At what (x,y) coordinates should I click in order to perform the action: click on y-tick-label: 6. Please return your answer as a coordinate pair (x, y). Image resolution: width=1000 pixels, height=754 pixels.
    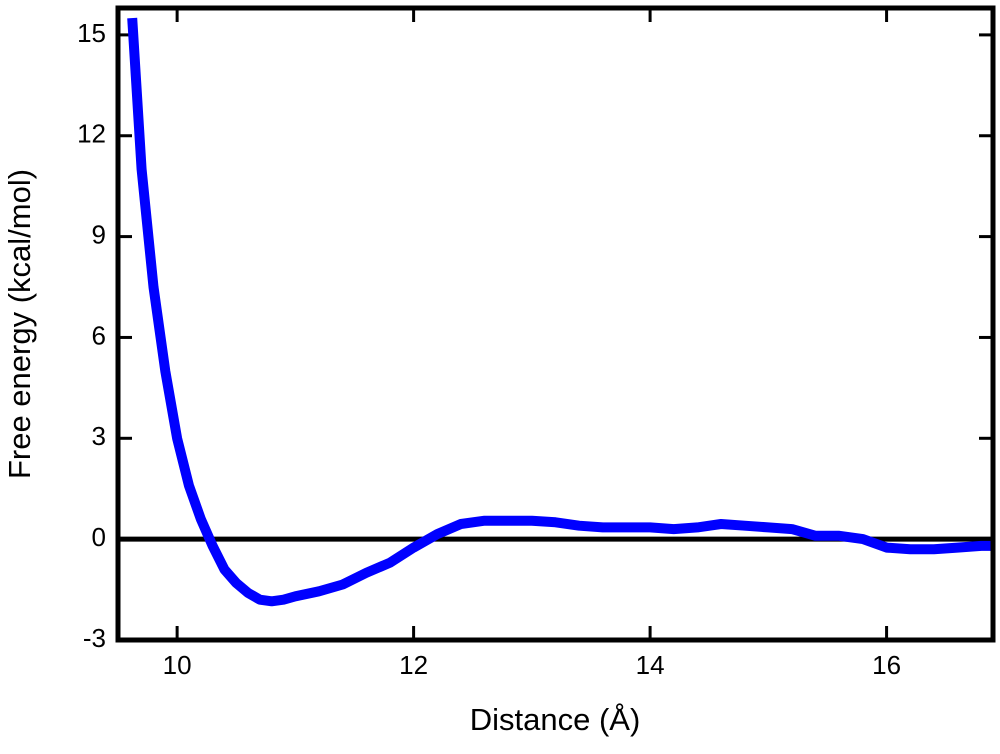
    Looking at the image, I should click on (99, 335).